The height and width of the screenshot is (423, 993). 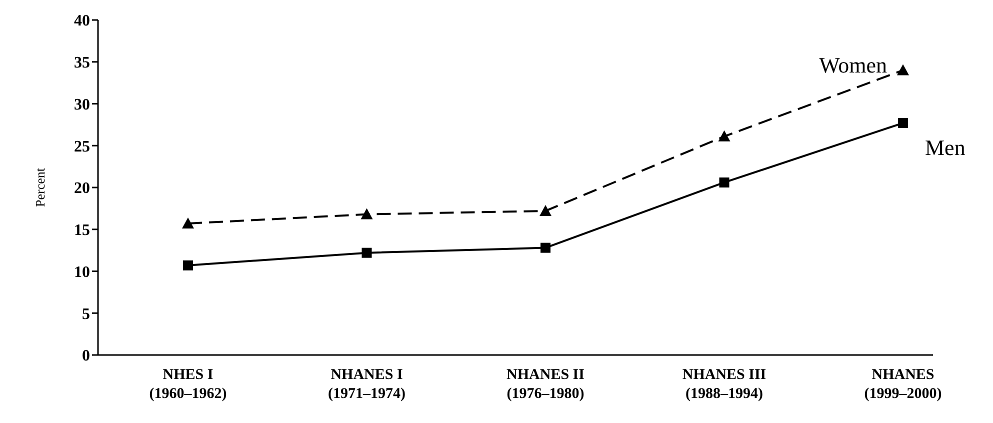 I want to click on y-tick-label: 40, so click(x=82, y=21).